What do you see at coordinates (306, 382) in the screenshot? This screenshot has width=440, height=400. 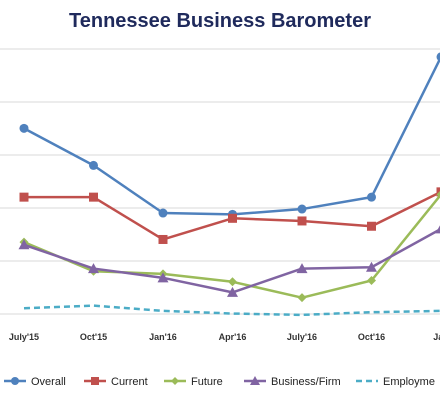 I see `legend-label: Business/Firm` at bounding box center [306, 382].